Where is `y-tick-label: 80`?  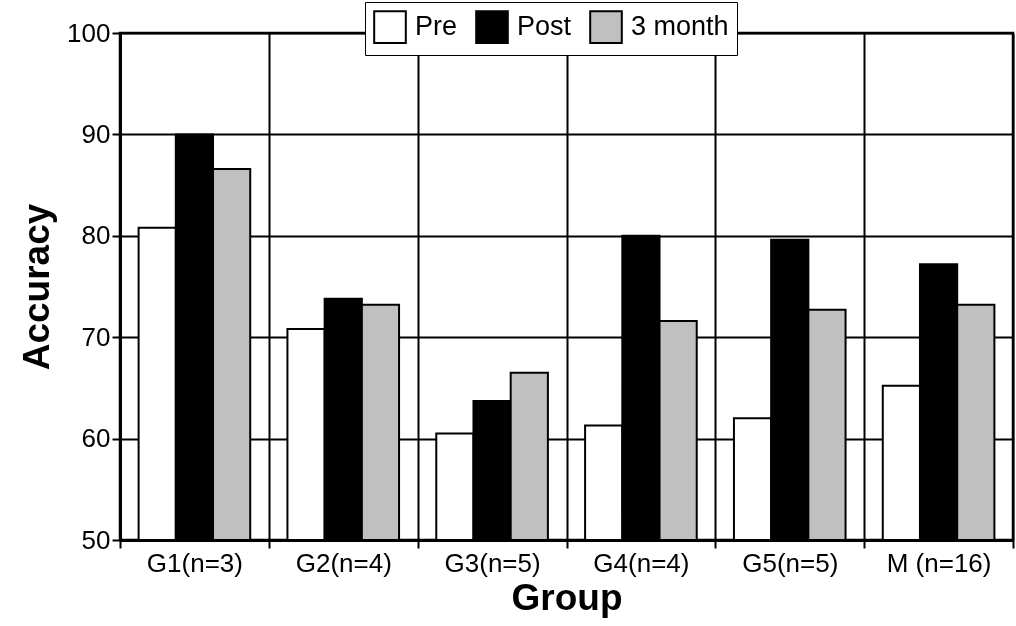 y-tick-label: 80 is located at coordinates (96, 235).